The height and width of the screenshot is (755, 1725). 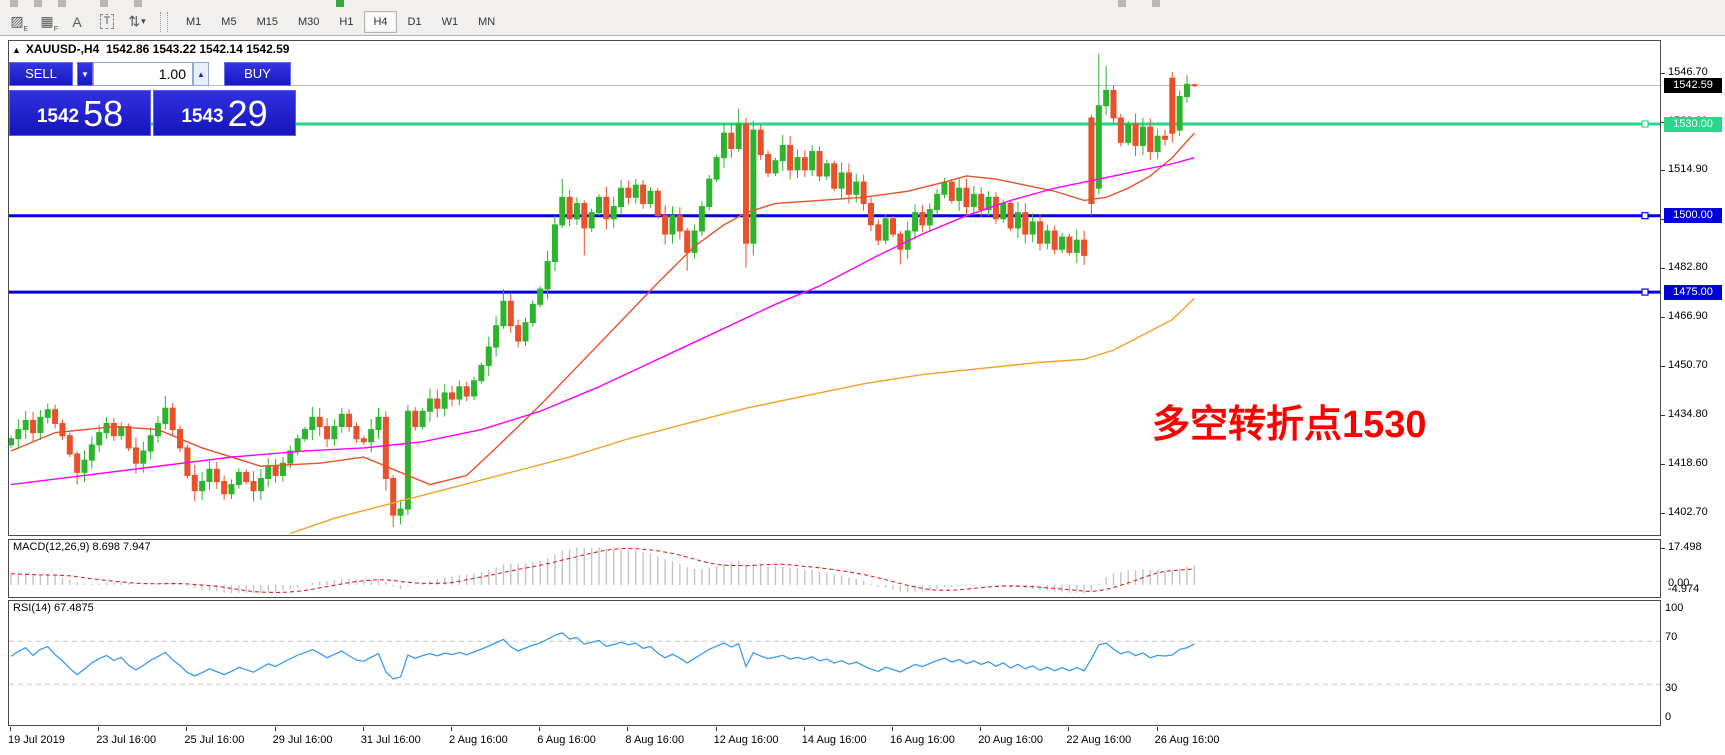 I want to click on timeframe-button-m1: M1, so click(x=194, y=21).